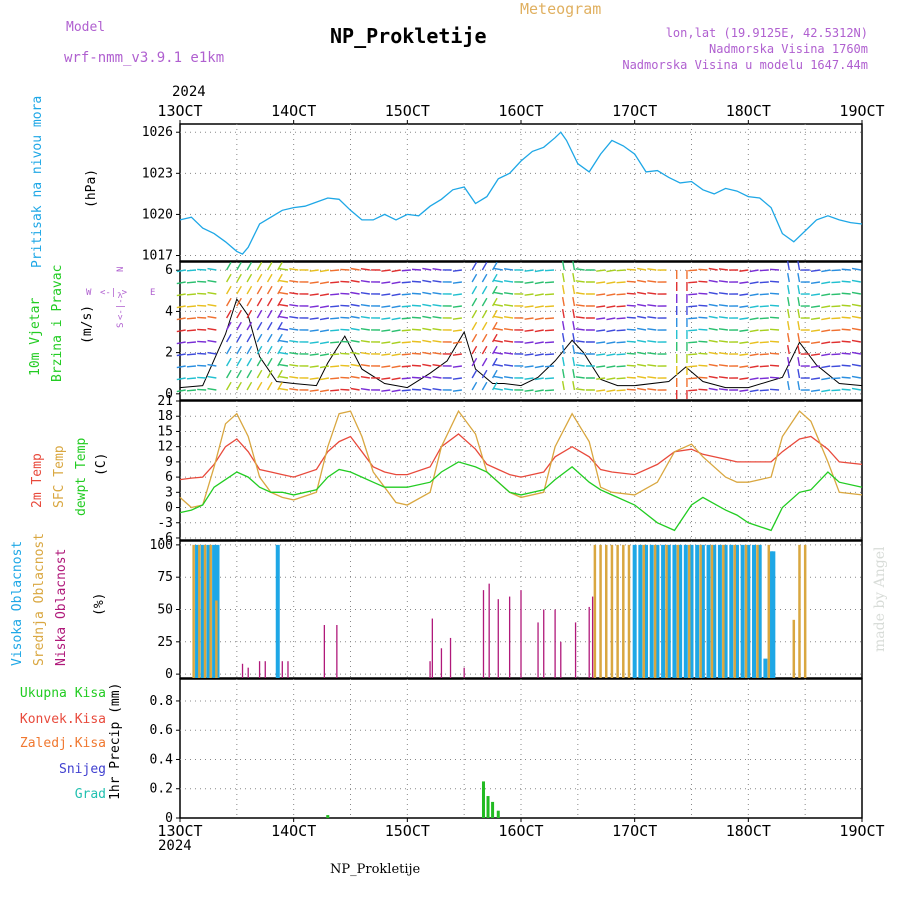 Image resolution: width=900 pixels, height=900 pixels. I want to click on precip-bar, so click(493, 809).